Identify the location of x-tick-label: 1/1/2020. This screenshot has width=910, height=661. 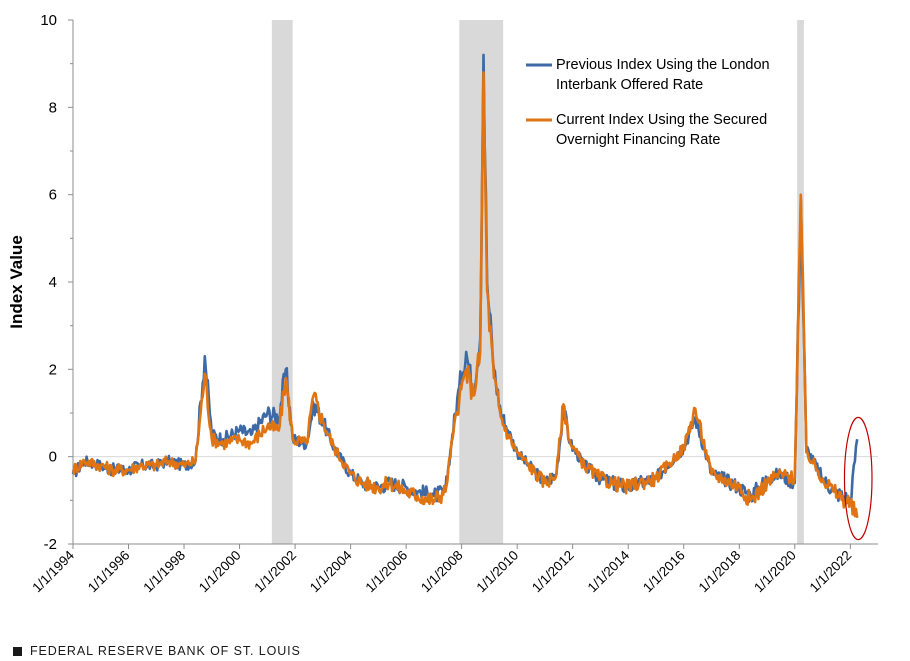
(775, 572).